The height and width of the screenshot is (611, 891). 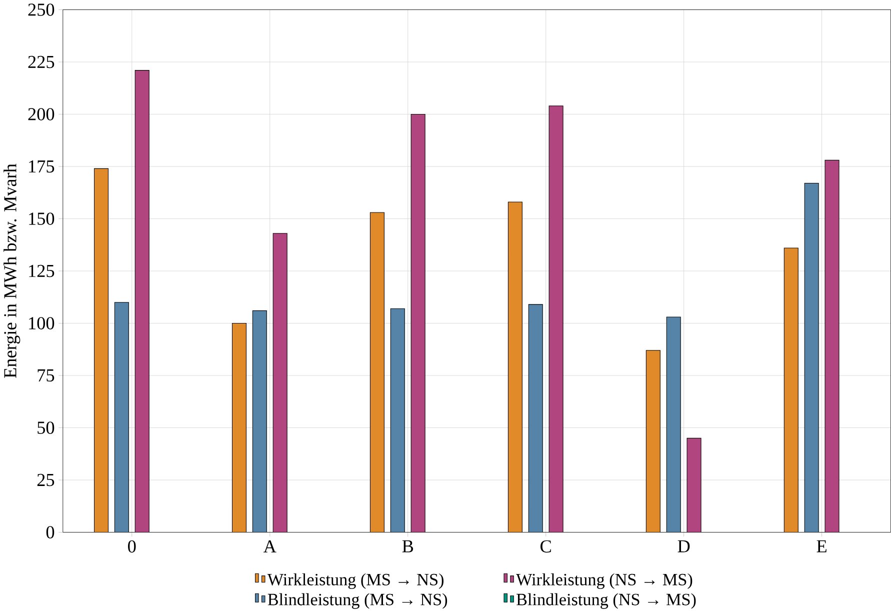 What do you see at coordinates (41, 271) in the screenshot?
I see `y-tick-label: 125` at bounding box center [41, 271].